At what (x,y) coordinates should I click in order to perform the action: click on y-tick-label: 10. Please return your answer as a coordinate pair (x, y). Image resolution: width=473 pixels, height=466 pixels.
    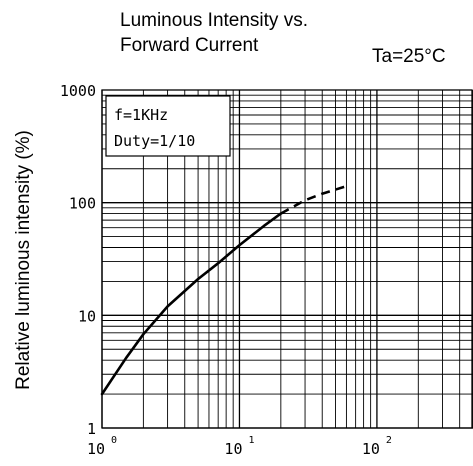
    Looking at the image, I should click on (87, 316).